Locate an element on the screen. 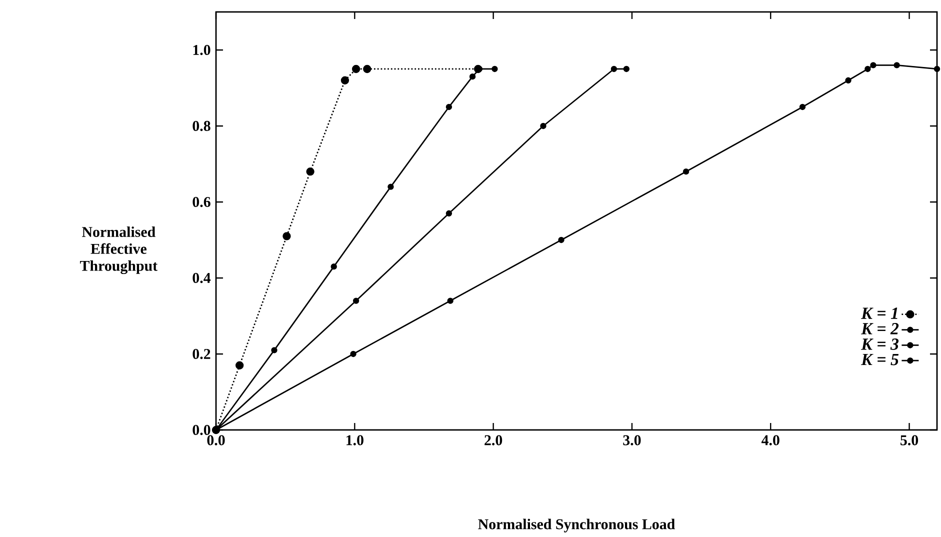 The image size is (941, 537). y-tick-label: 1.0 is located at coordinates (201, 50).